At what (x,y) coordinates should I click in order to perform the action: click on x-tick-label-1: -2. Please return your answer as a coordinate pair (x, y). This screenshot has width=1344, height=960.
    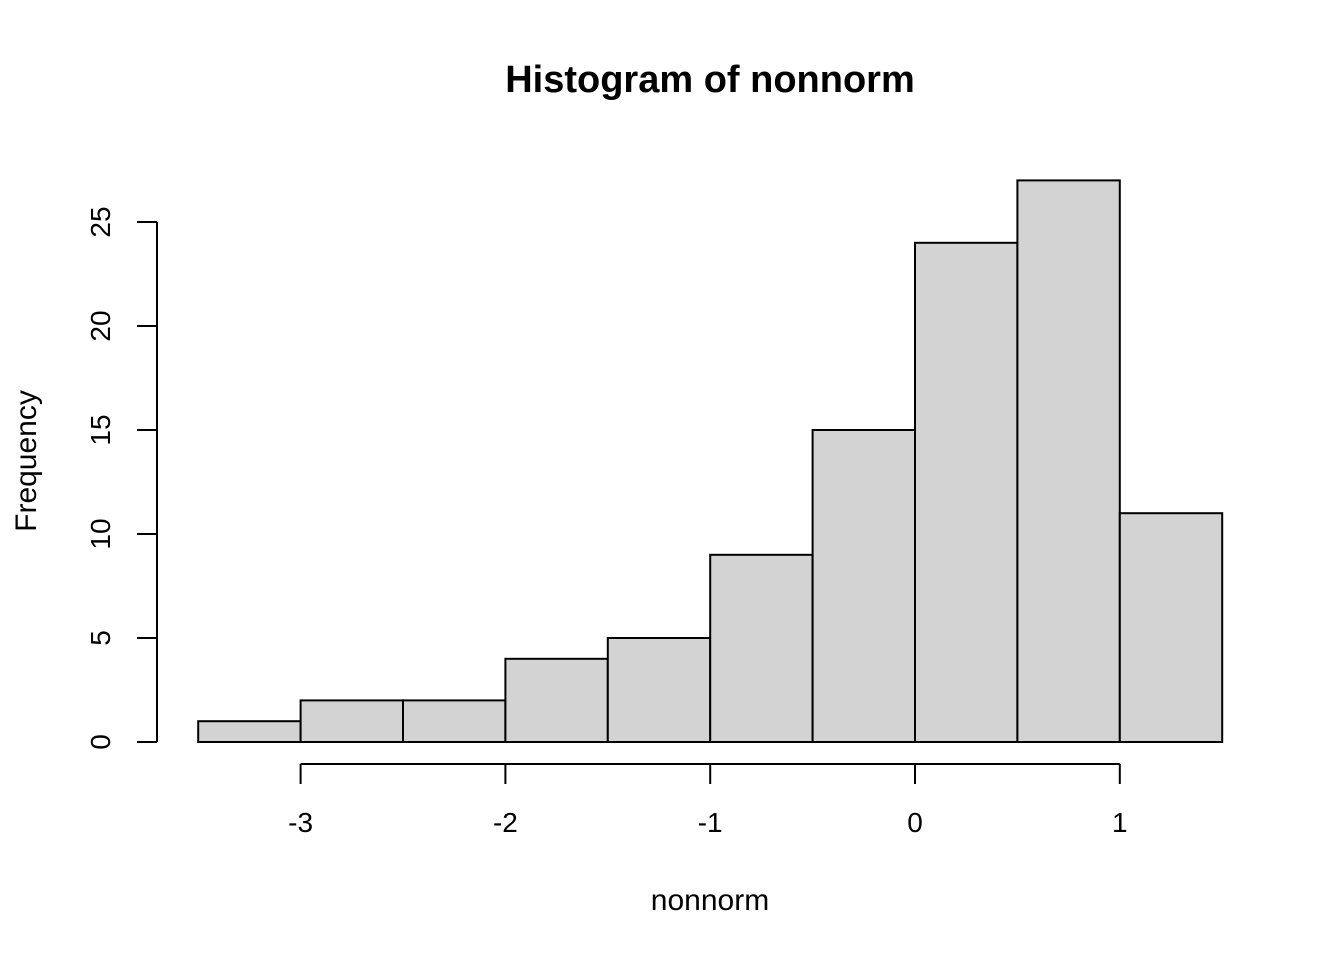
    Looking at the image, I should click on (505, 822).